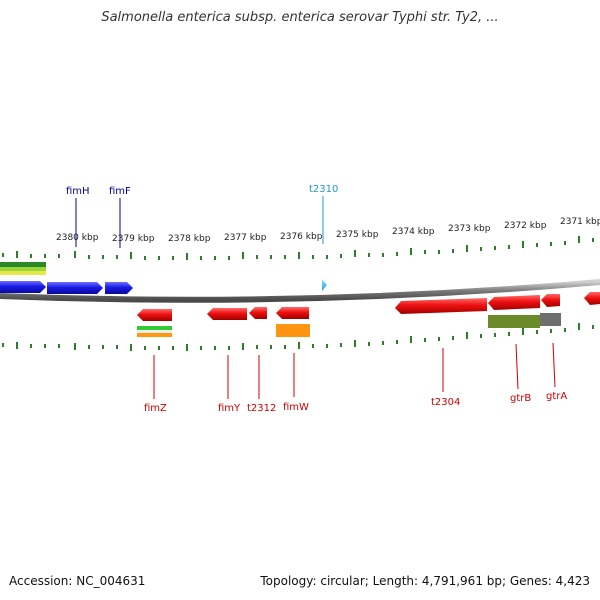 The image size is (600, 600). What do you see at coordinates (155, 408) in the screenshot?
I see `gene-label-fimz: fimZ` at bounding box center [155, 408].